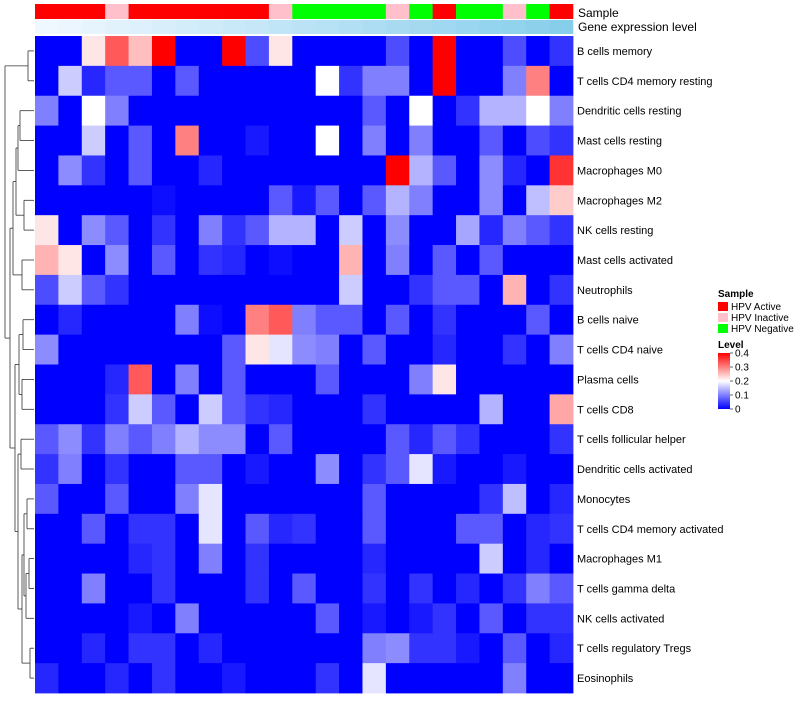 This screenshot has width=800, height=705. What do you see at coordinates (19, 364) in the screenshot?
I see `row-dendrogram` at bounding box center [19, 364].